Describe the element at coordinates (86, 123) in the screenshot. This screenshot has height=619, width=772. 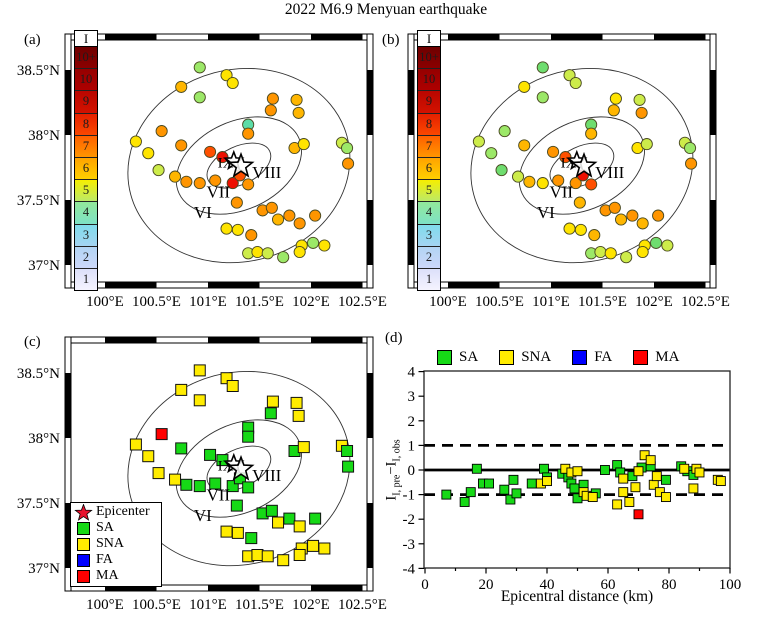
I see `colorbar-cell: 8` at that location.